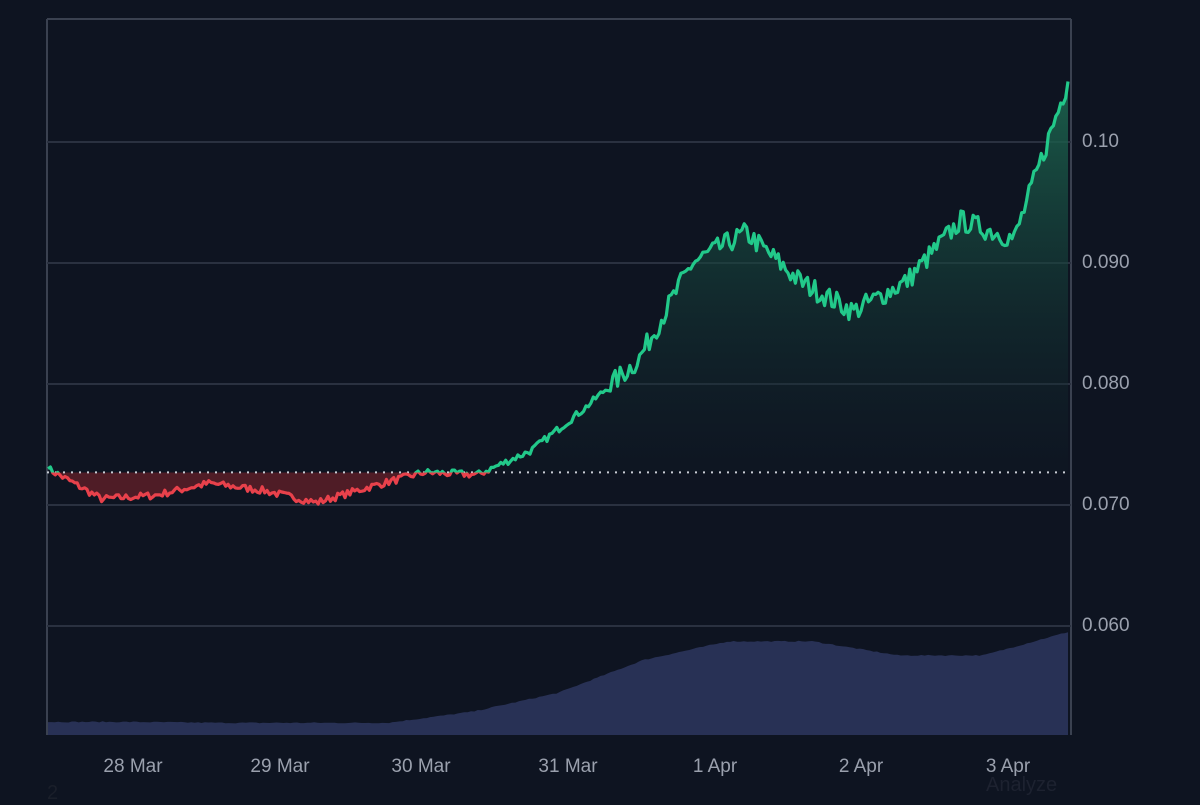 The height and width of the screenshot is (805, 1200). I want to click on x-tick-label: 29 Mar, so click(280, 766).